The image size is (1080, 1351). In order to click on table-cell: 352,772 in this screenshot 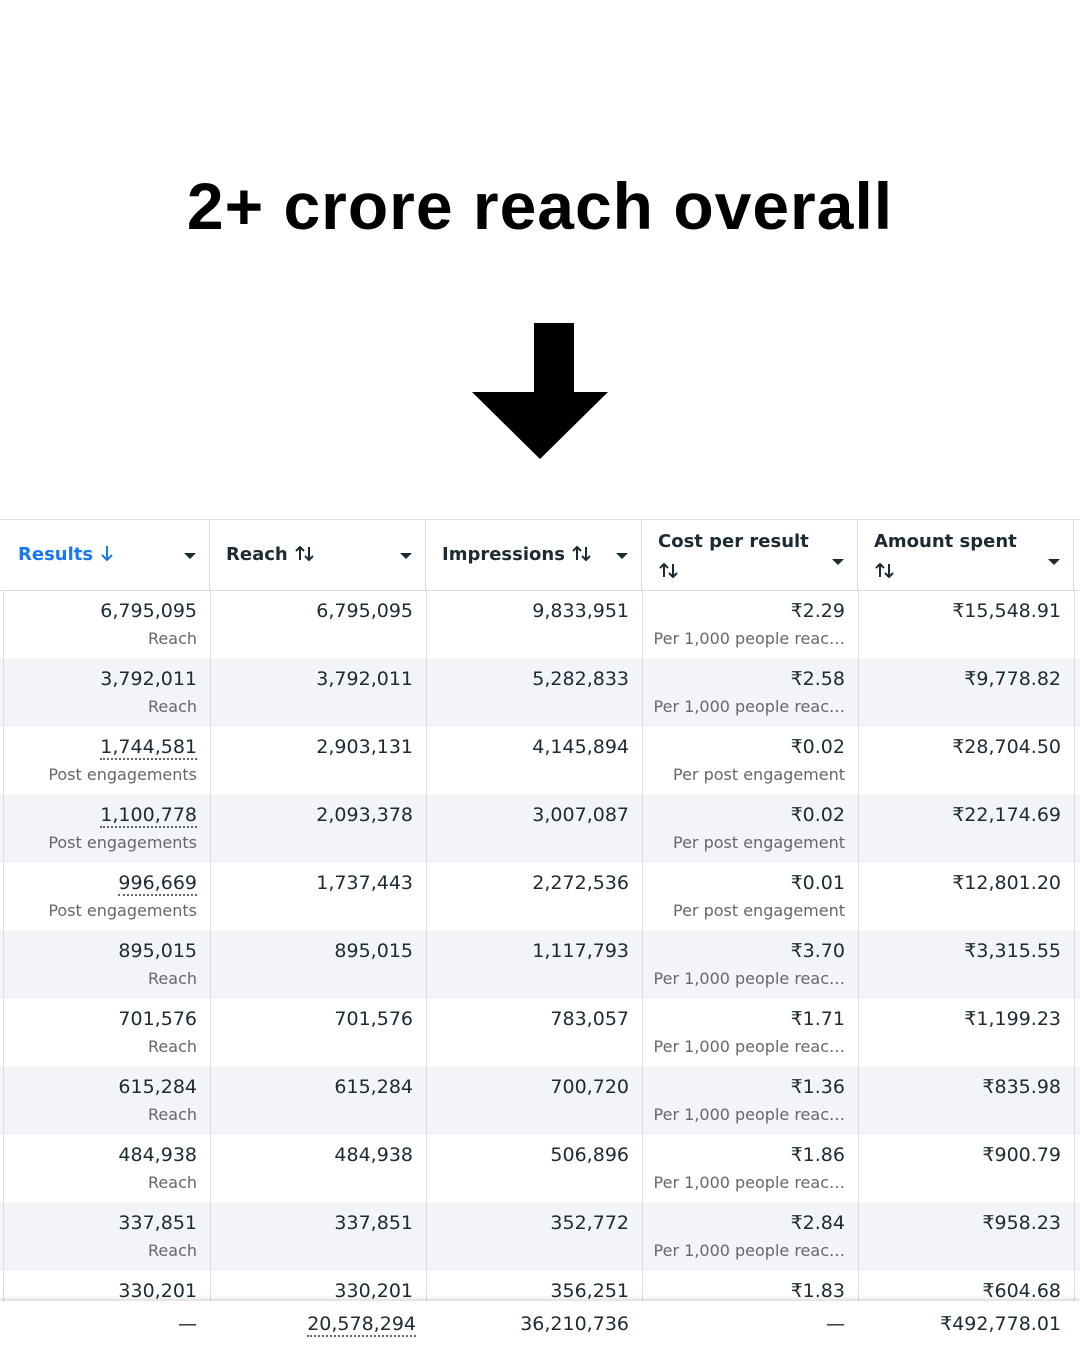, I will do `click(534, 1223)`.